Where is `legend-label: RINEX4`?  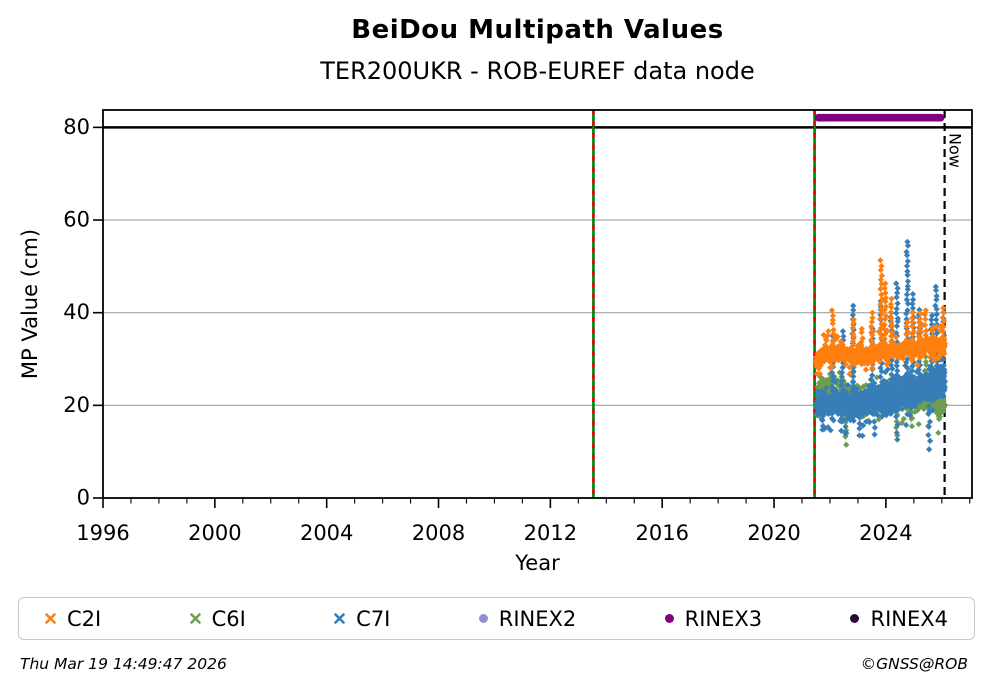 legend-label: RINEX4 is located at coordinates (909, 618).